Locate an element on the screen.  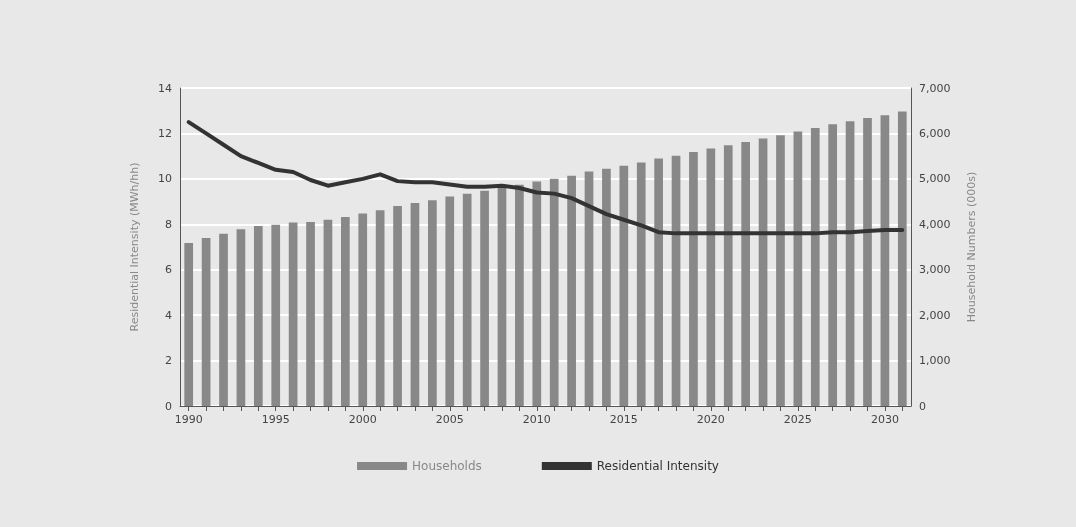
y2-tick-label: 0 is located at coordinates (922, 406).